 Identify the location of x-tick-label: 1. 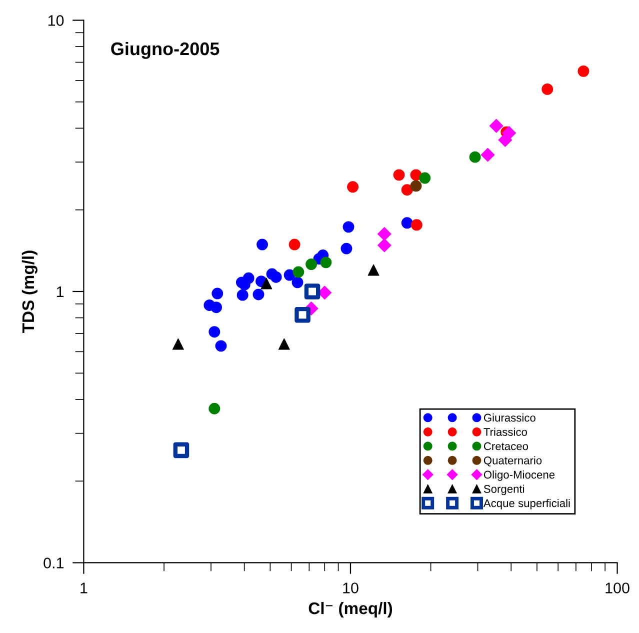
(84, 588).